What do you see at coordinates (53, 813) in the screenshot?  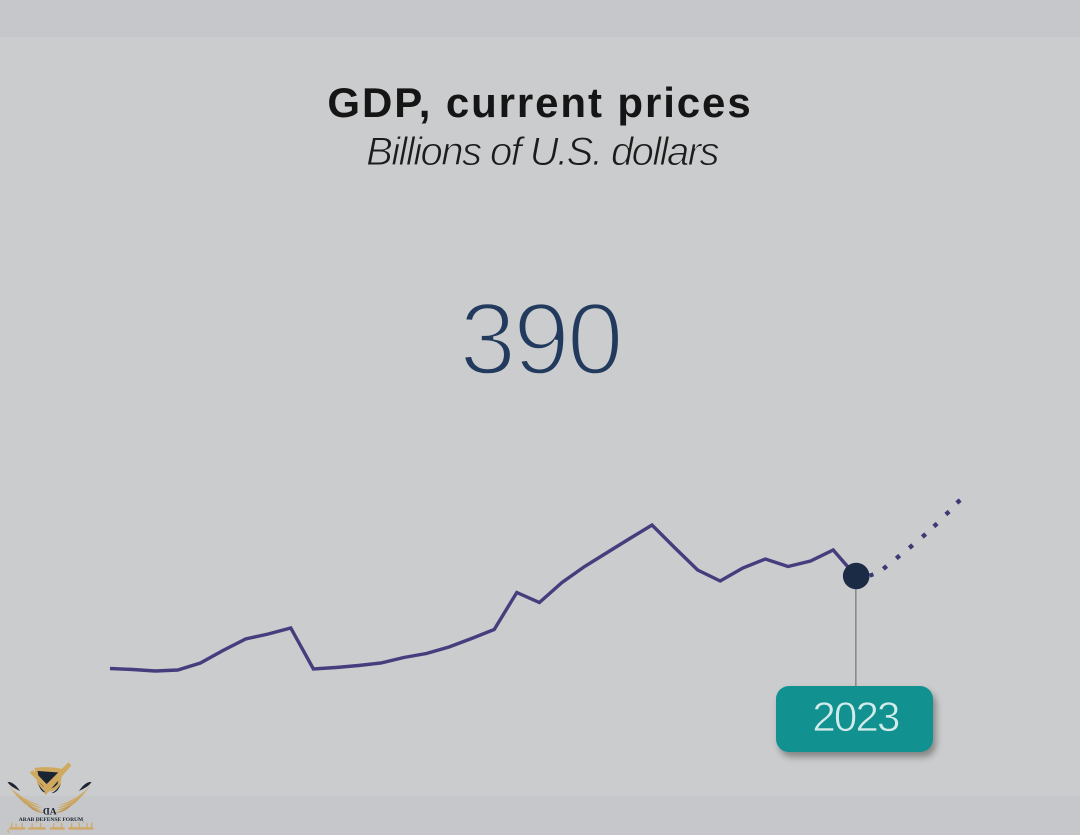 I see `svg-text: A` at bounding box center [53, 813].